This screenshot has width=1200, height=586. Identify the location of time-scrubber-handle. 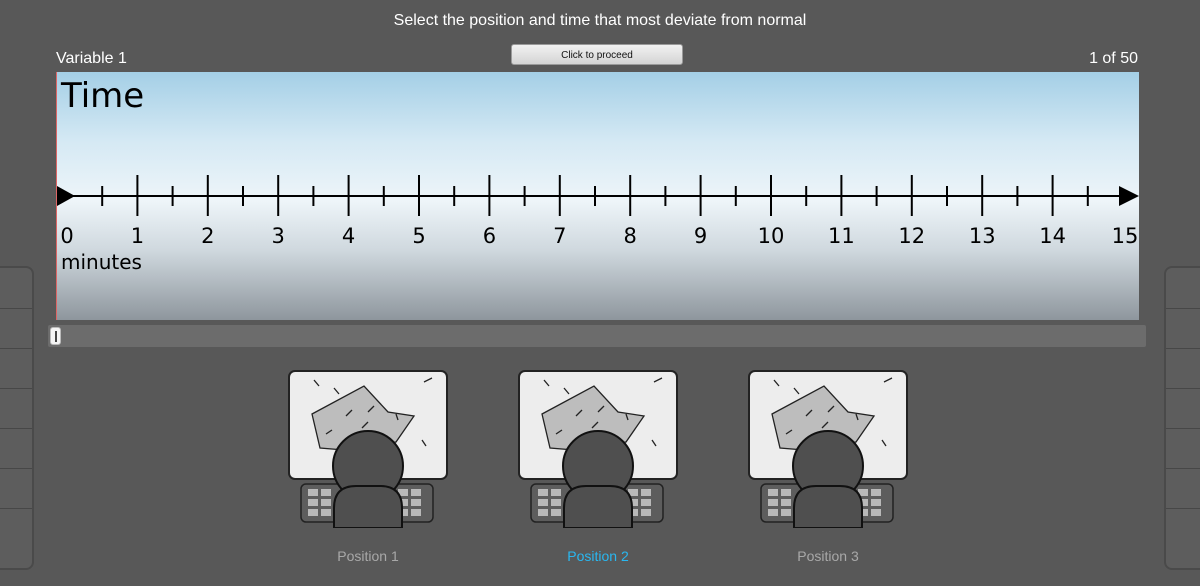
(55, 336).